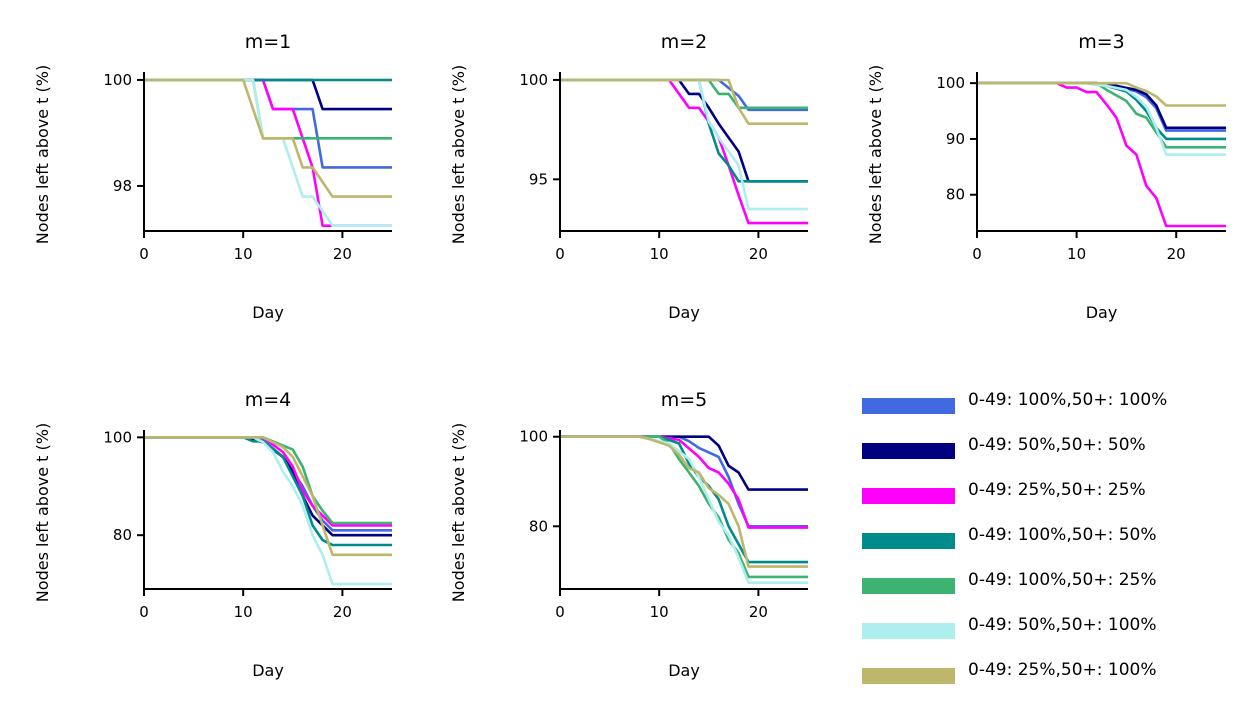 This screenshot has height=716, width=1251. I want to click on panel-title: m=2, so click(684, 42).